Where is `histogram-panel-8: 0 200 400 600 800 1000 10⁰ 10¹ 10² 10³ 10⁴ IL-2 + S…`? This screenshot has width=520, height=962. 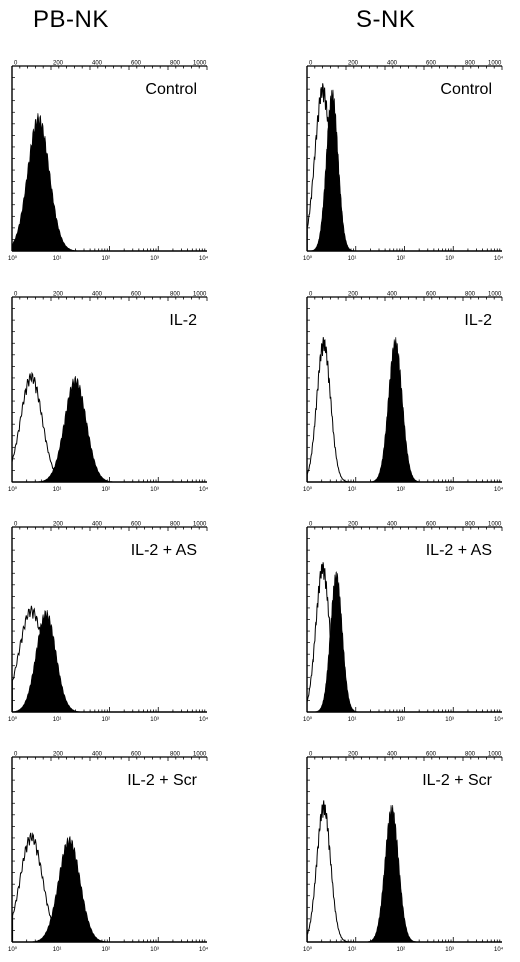
histogram-panel-8: 0 200 400 600 800 1000 10⁰ 10¹ 10² 10³ 10⁴ IL-2 + S… is located at coordinates (403, 853).